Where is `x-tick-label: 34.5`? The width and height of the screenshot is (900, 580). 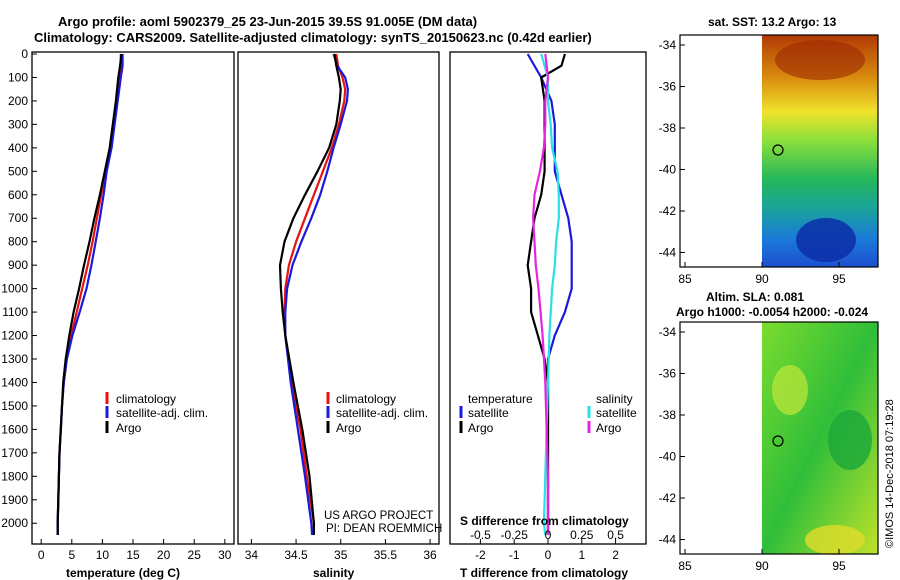
x-tick-label: 34.5 is located at coordinates (296, 555).